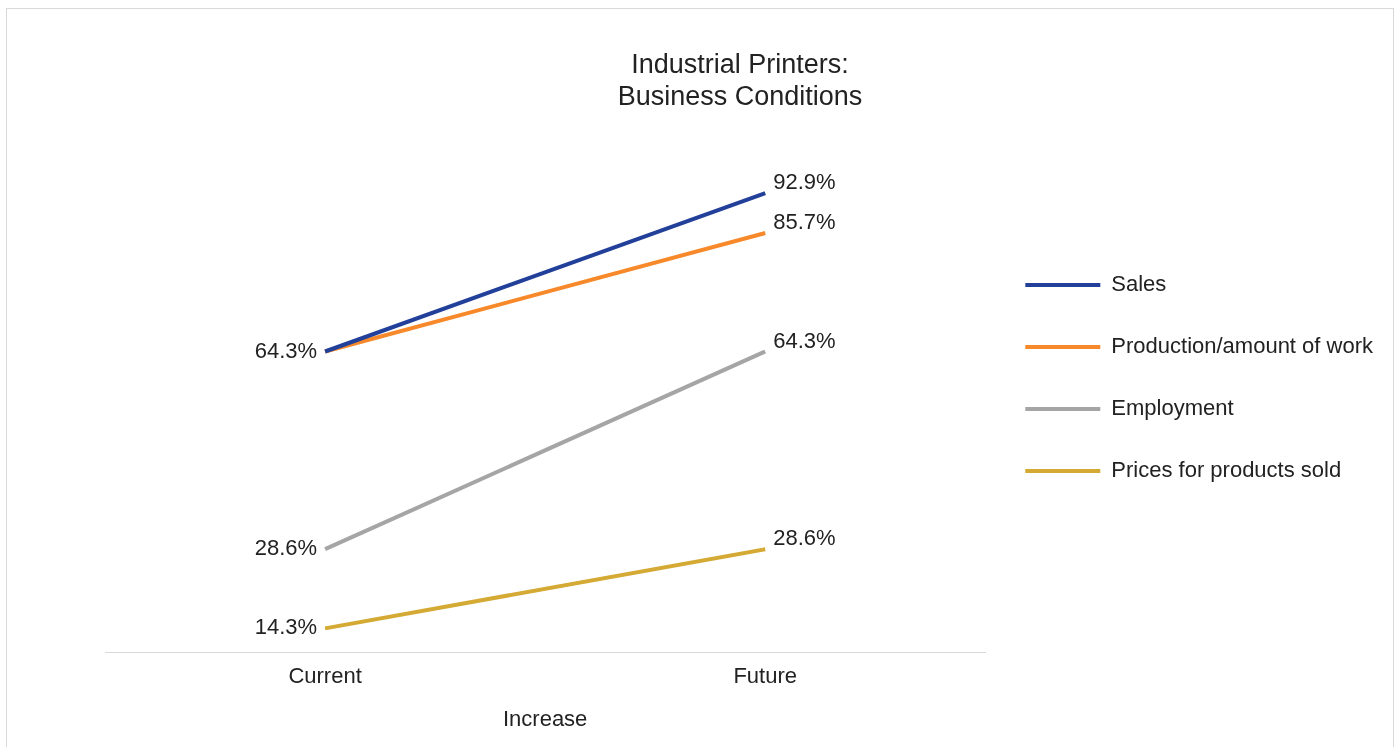 The height and width of the screenshot is (748, 1400). I want to click on legend-label: Employment, so click(1172, 408).